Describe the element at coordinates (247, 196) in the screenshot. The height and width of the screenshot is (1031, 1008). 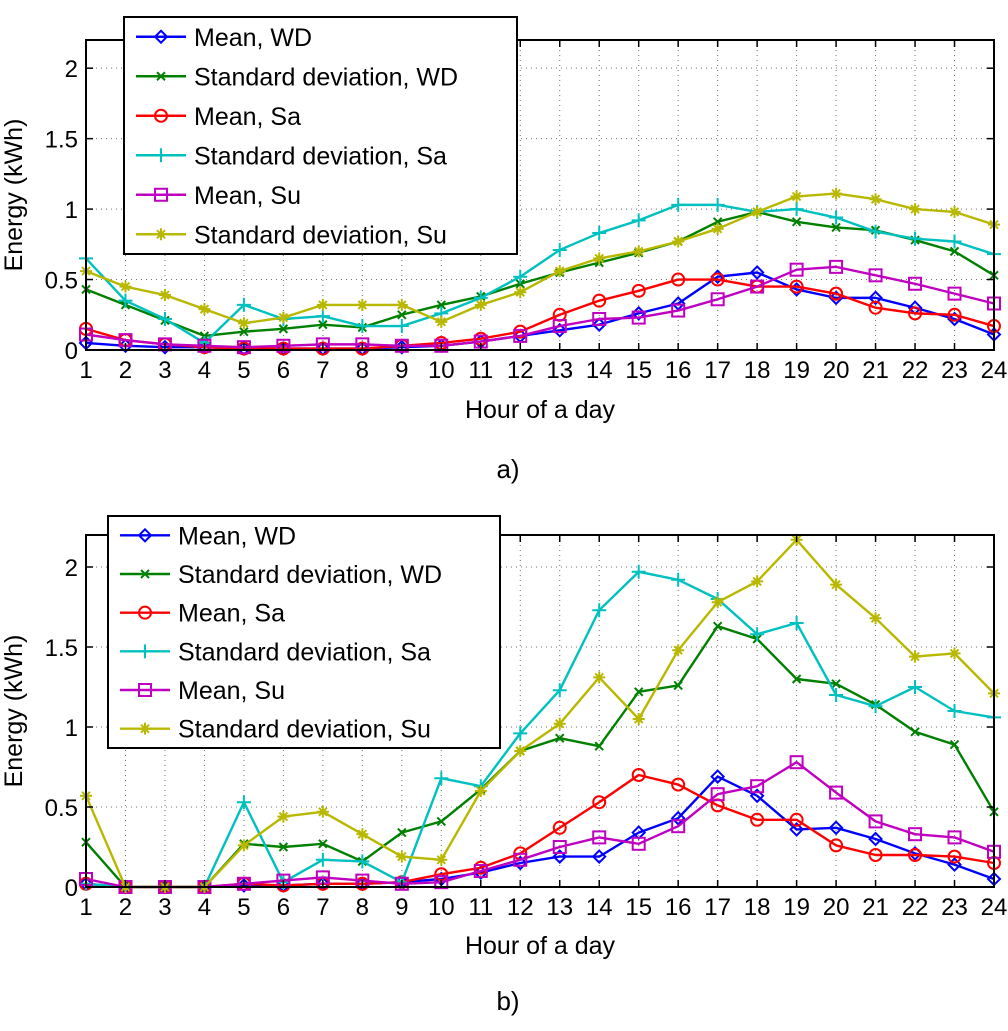
I see `legend-label: Mean, Su` at that location.